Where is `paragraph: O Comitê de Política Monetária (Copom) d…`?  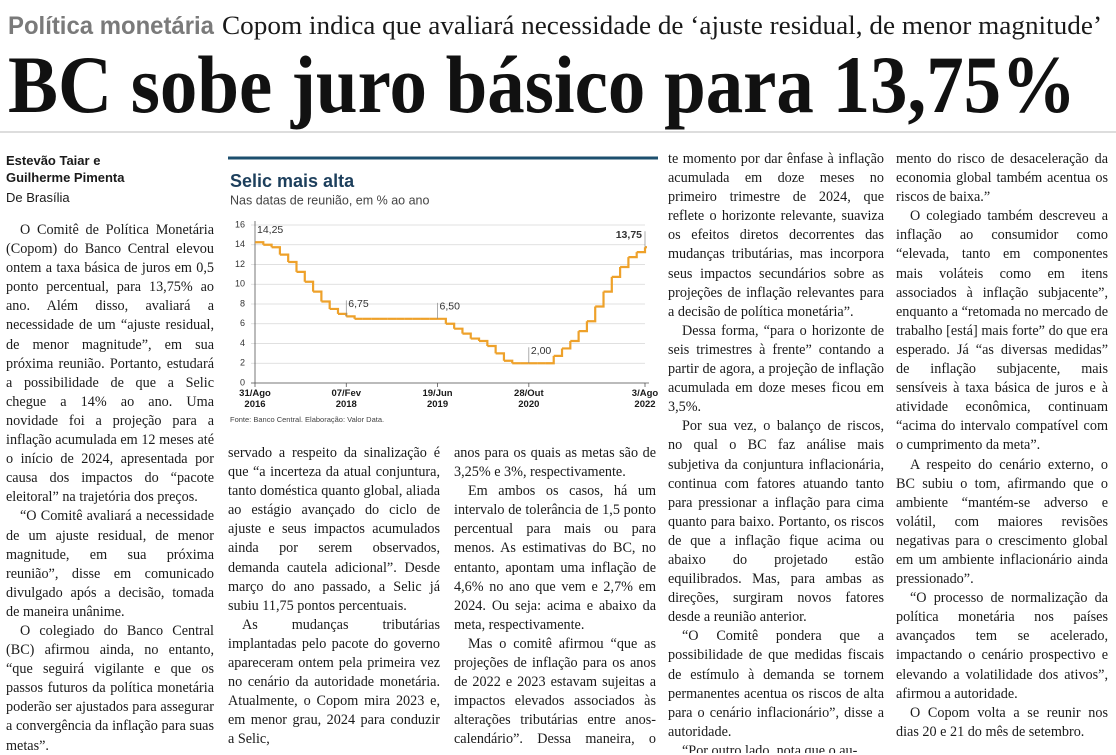
paragraph: O Comitê de Política Monetária (Copom) d… is located at coordinates (110, 364).